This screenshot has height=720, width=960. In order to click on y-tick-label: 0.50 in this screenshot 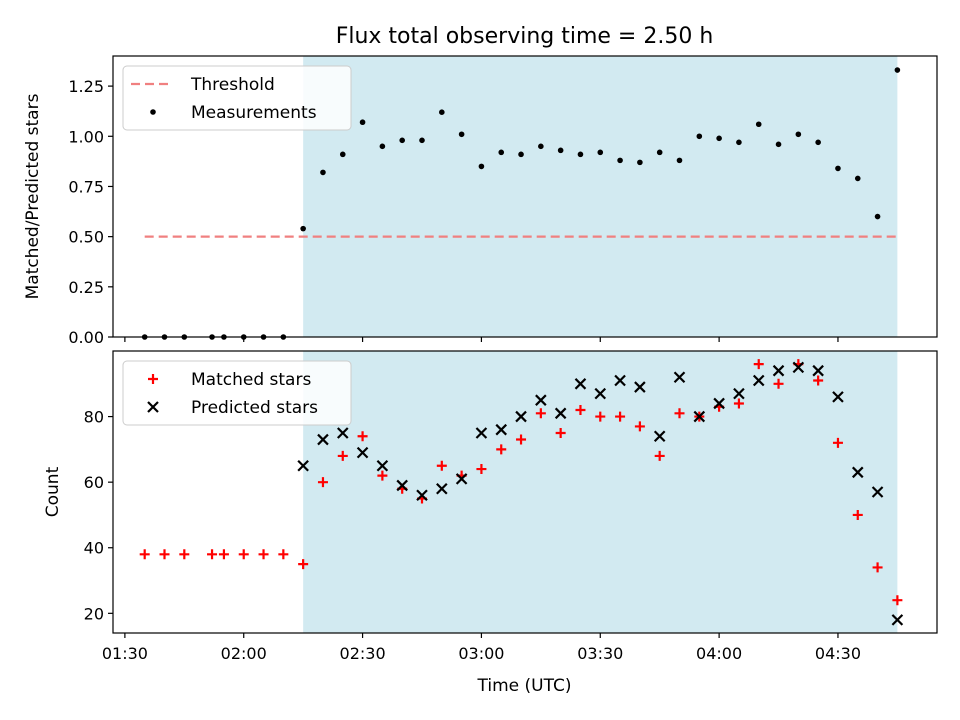, I will do `click(86, 237)`.